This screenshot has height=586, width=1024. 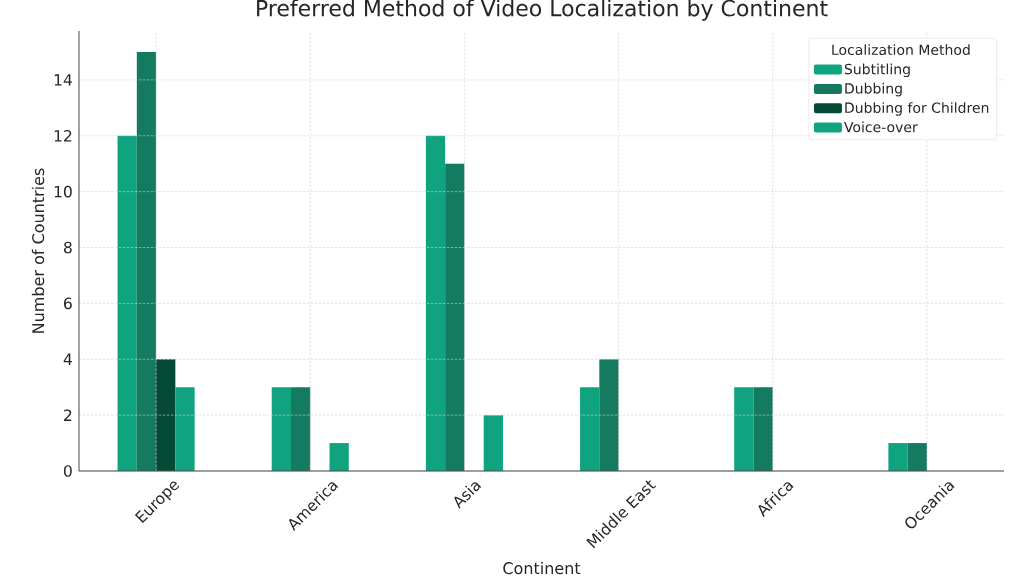 What do you see at coordinates (63, 136) in the screenshot?
I see `y-tick-label: 12` at bounding box center [63, 136].